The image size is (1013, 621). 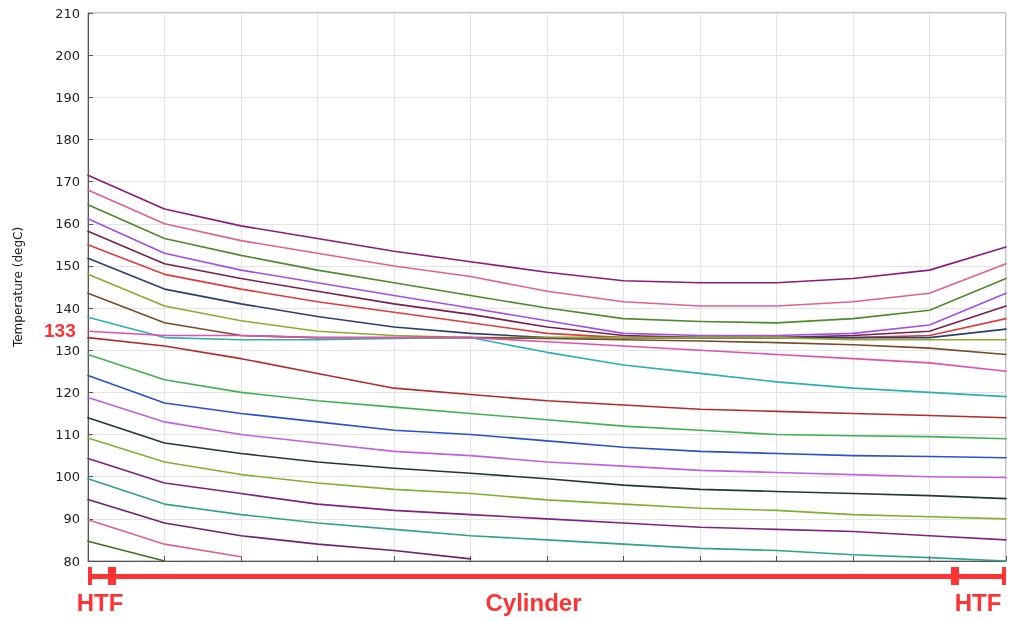 What do you see at coordinates (67, 477) in the screenshot?
I see `y-tick-label: 100` at bounding box center [67, 477].